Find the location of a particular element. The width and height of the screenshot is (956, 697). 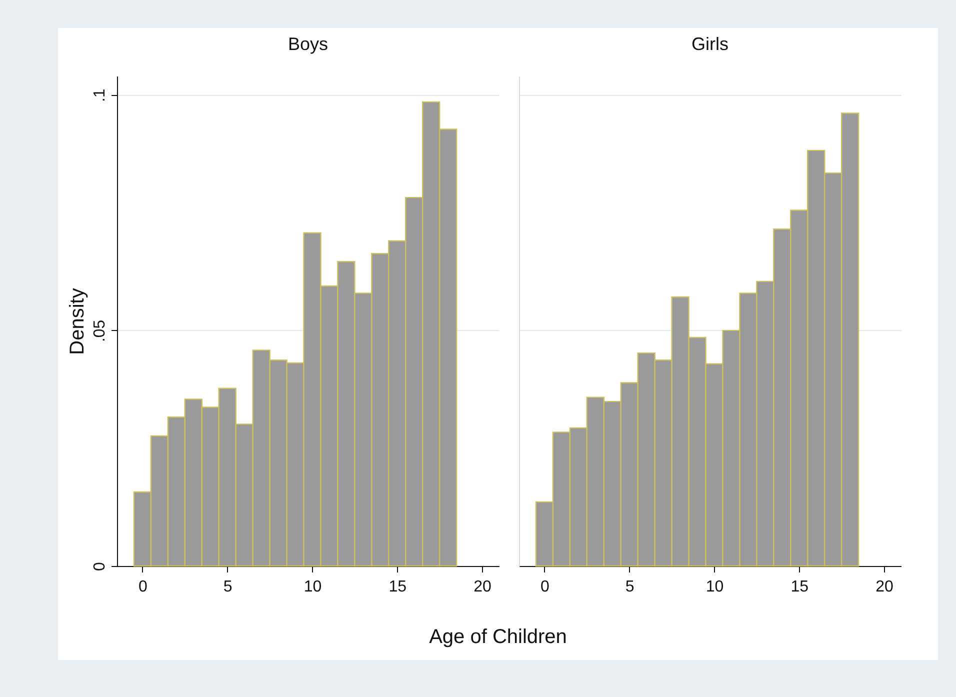

chart-title: Girls is located at coordinates (710, 44).